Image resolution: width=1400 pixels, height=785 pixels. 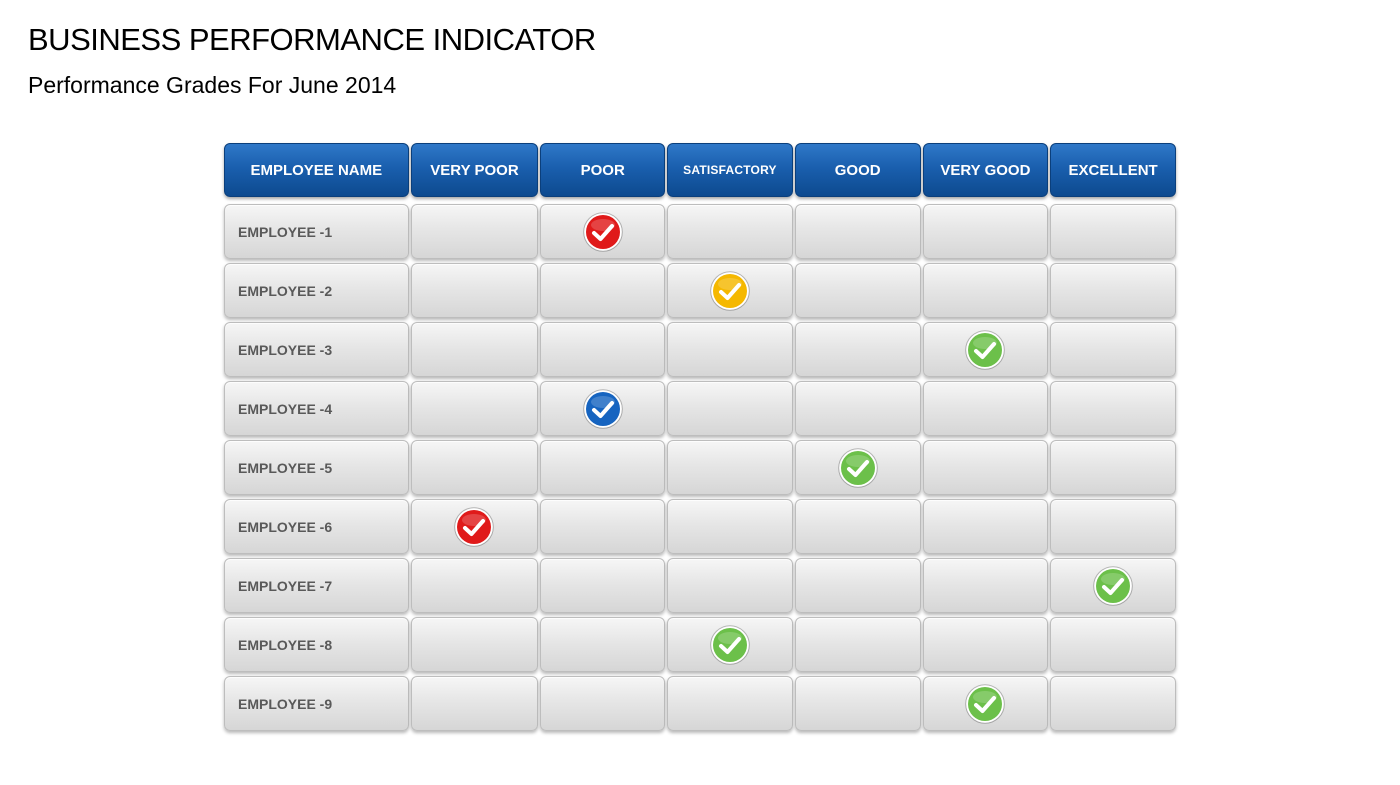 I want to click on page-subtitle: Performance Grades For June 2014, so click(x=212, y=85).